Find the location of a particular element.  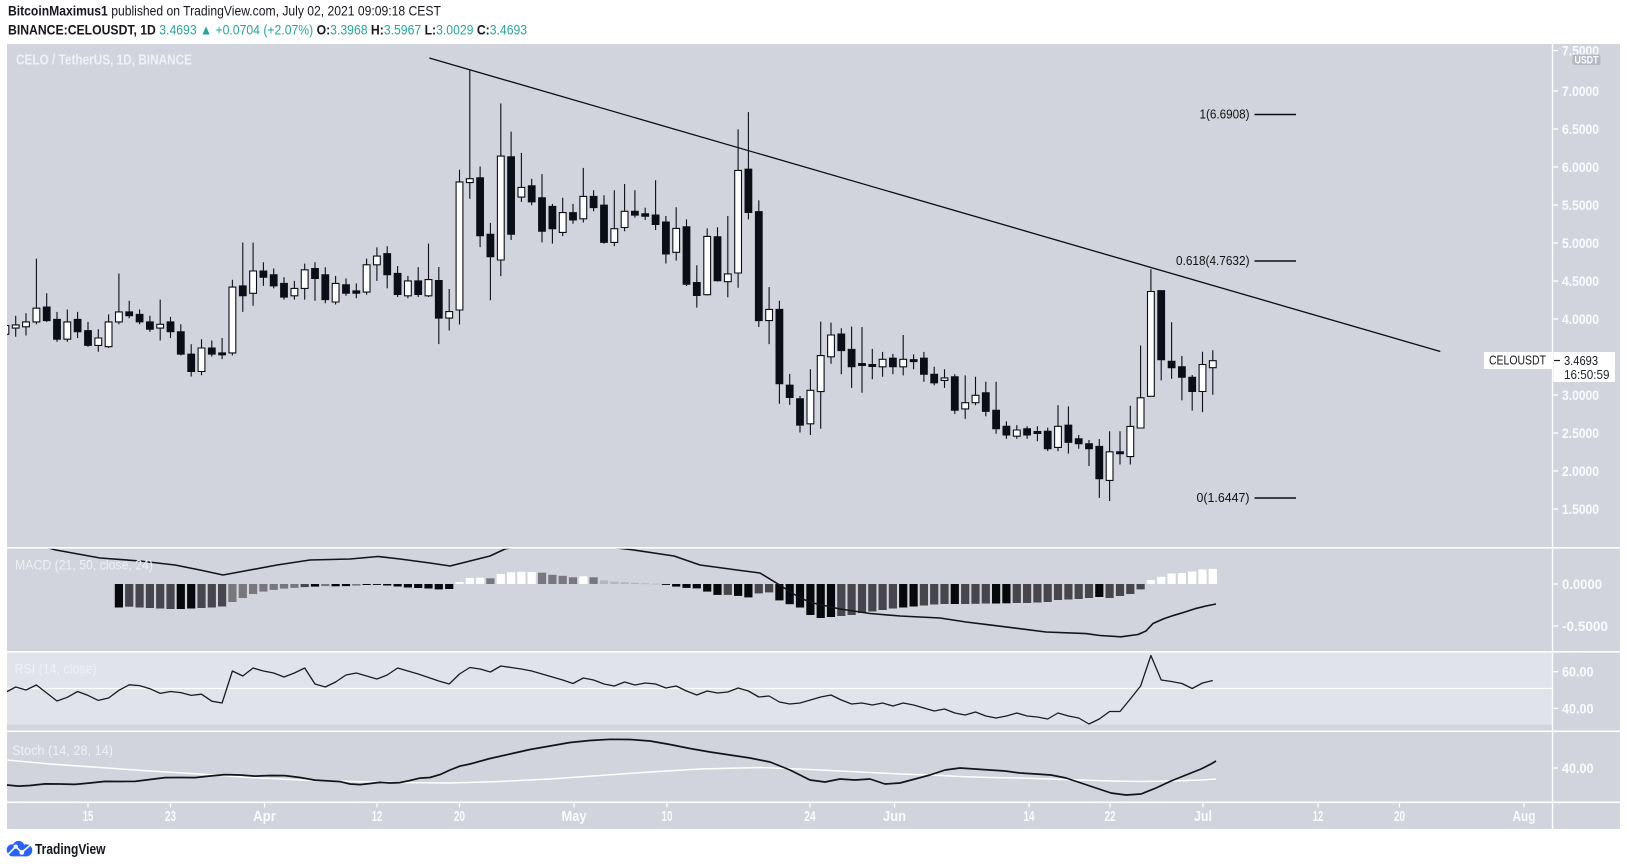

svg-text: 3.4693 is located at coordinates (1581, 361).